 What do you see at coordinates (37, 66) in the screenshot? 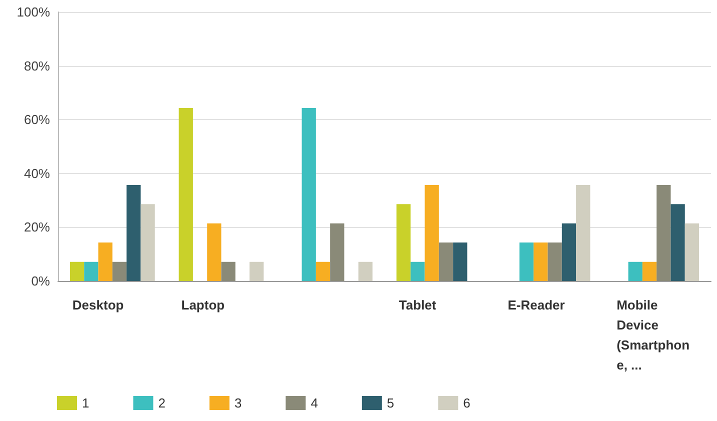
I see `y-tick-label: 80%` at bounding box center [37, 66].